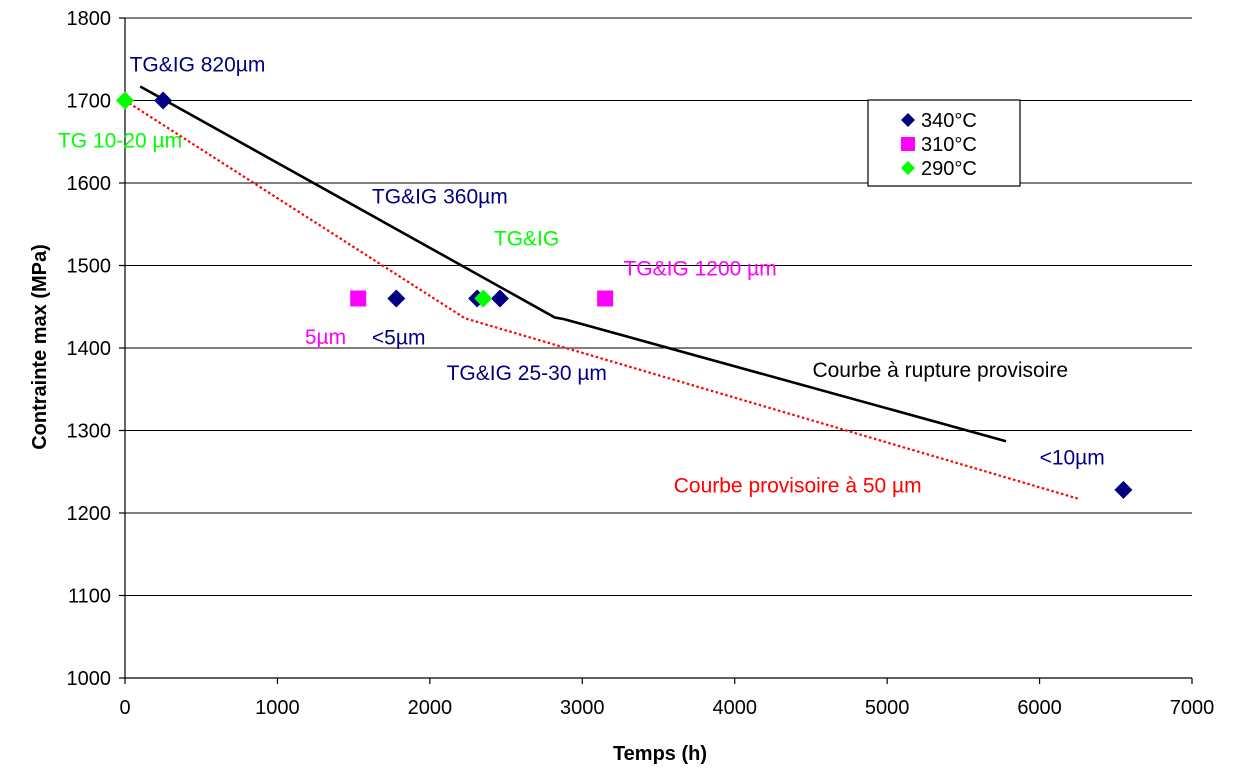 This screenshot has height=772, width=1236. What do you see at coordinates (198, 65) in the screenshot?
I see `annotation-label: TG&IG 820µm` at bounding box center [198, 65].